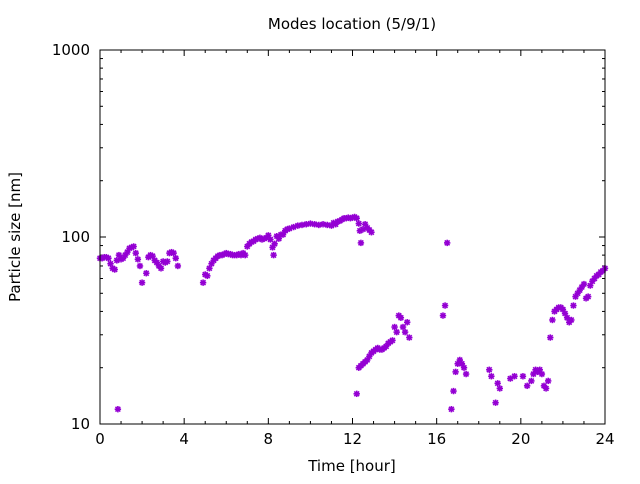  I want to click on x-tick-label: 24, so click(604, 439).